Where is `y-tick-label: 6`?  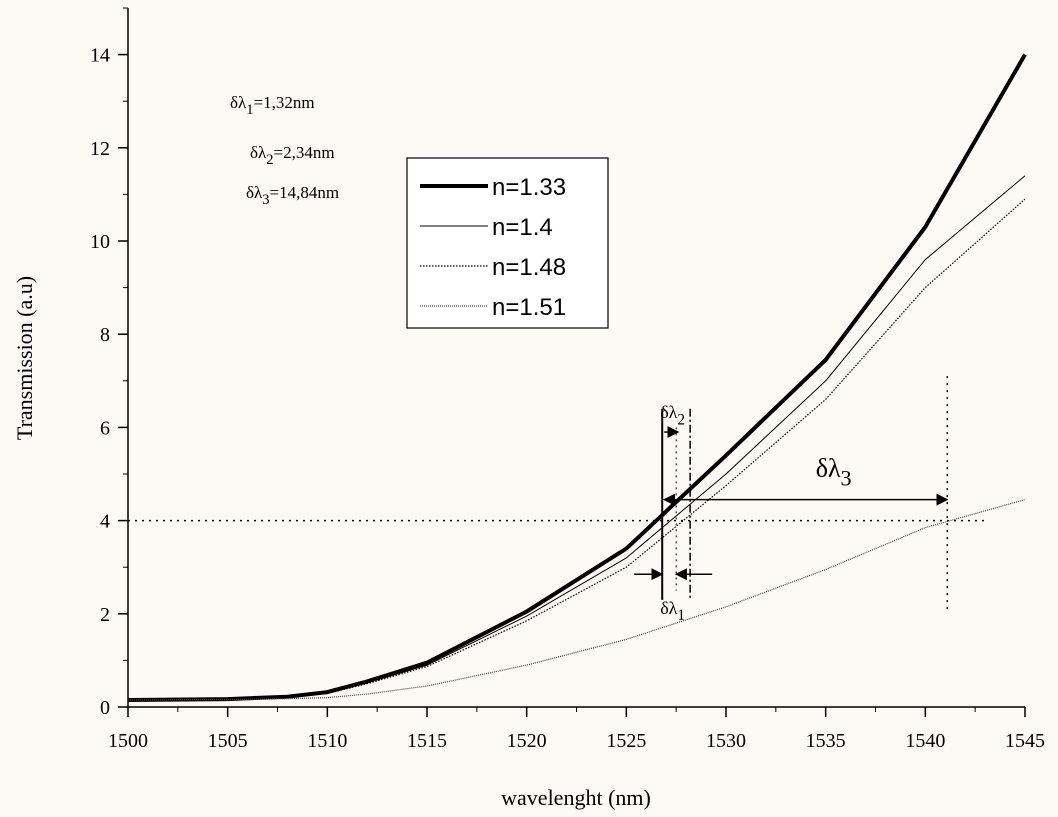
y-tick-label: 6 is located at coordinates (105, 428).